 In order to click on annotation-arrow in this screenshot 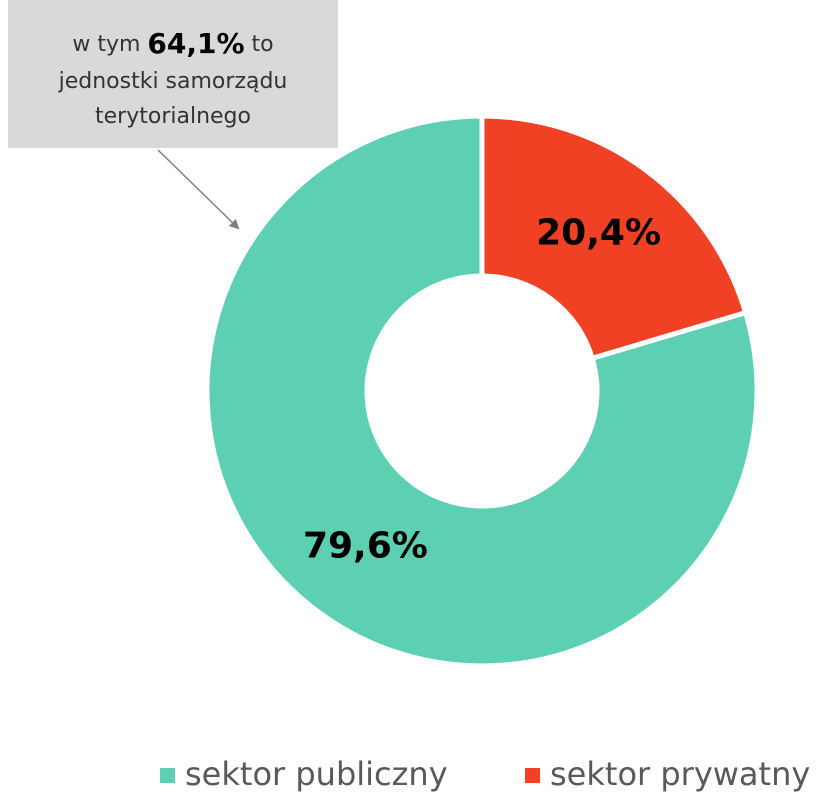, I will do `click(198, 189)`.